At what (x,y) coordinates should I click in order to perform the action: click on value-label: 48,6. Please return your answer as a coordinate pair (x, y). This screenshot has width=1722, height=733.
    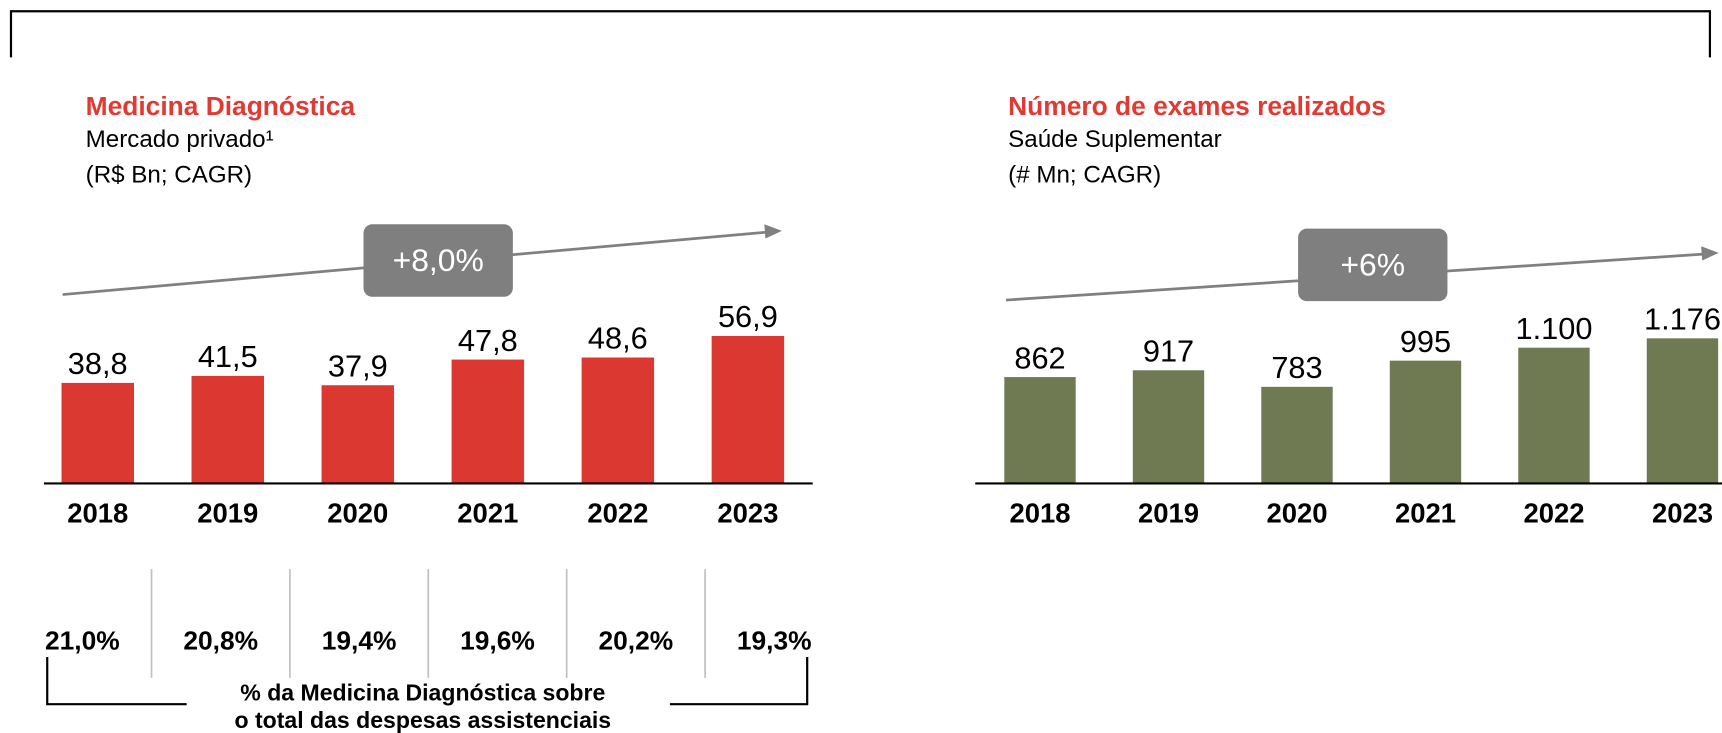
    Looking at the image, I should click on (618, 338).